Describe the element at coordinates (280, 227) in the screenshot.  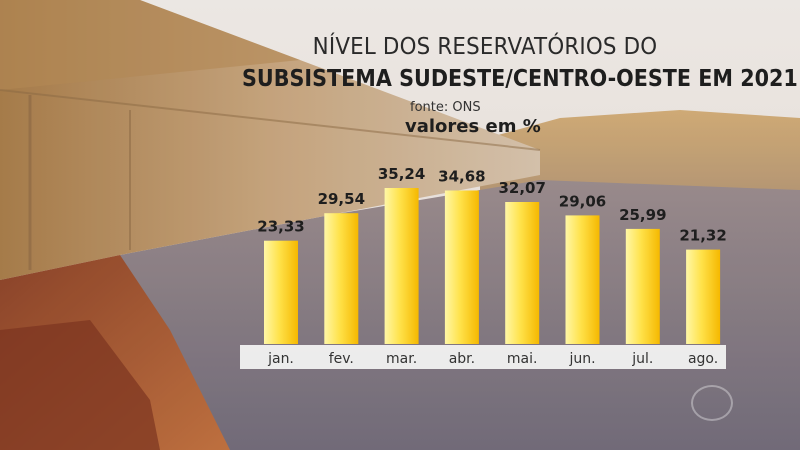
I see `value-label-jan: 23,33` at that location.